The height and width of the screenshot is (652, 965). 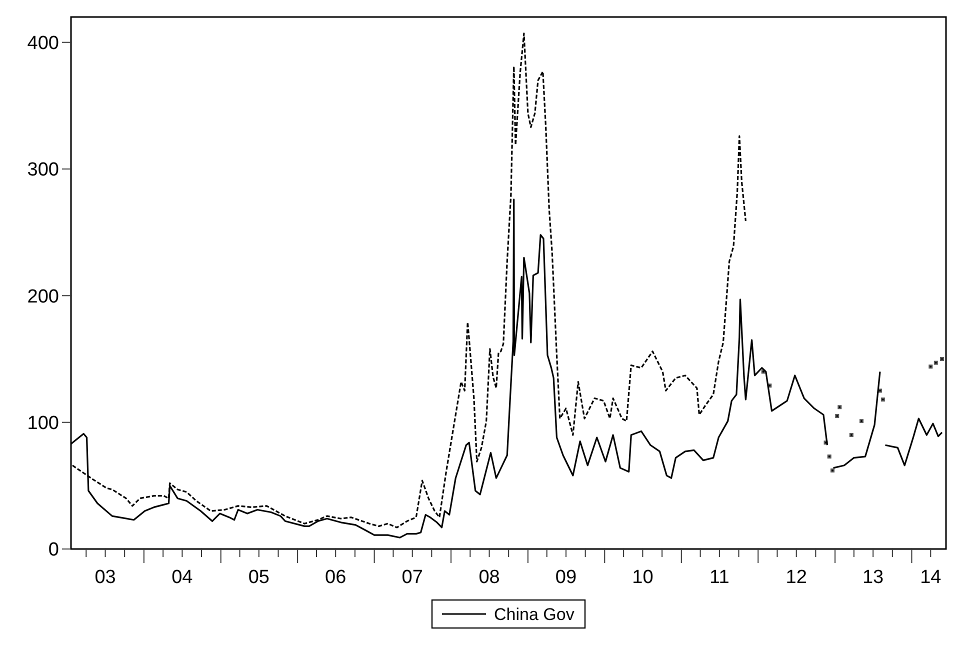 I want to click on y-tick-label: 200, so click(x=43, y=297).